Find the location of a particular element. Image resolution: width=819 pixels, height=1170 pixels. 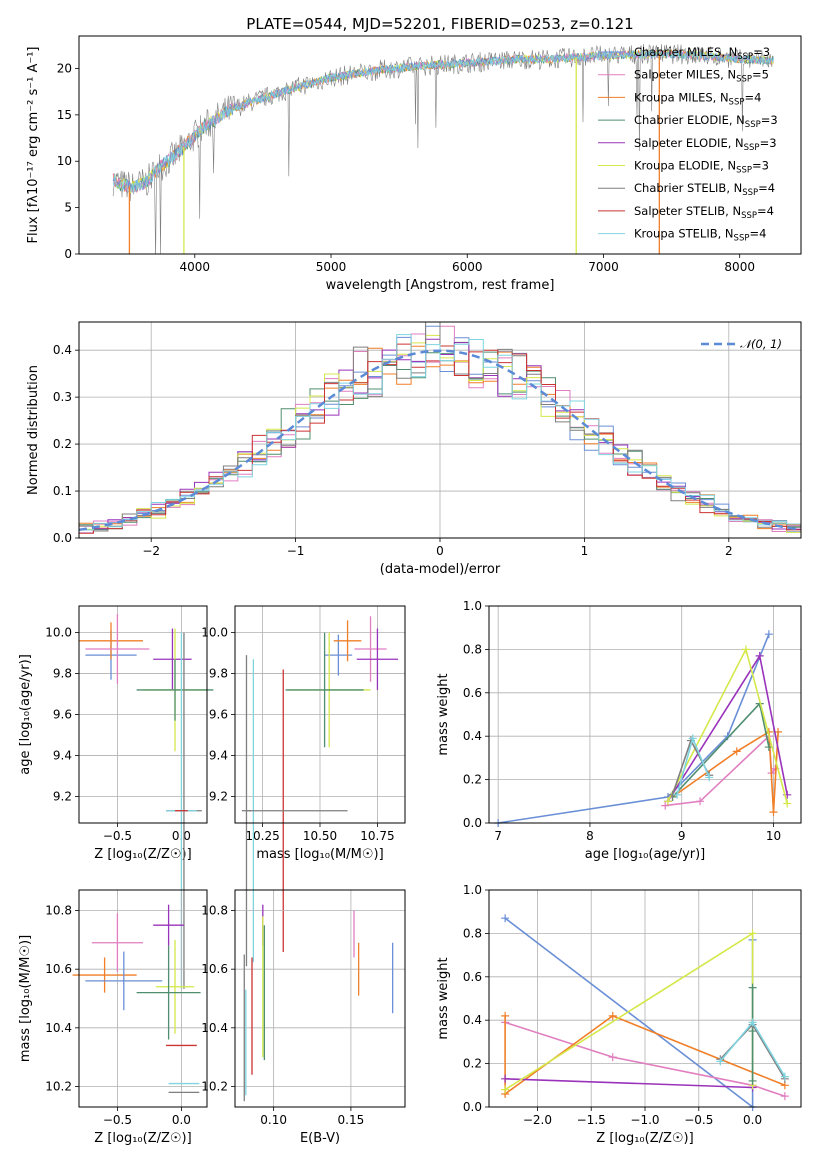

weight-series-salpeter_miles is located at coordinates (645, 1059).